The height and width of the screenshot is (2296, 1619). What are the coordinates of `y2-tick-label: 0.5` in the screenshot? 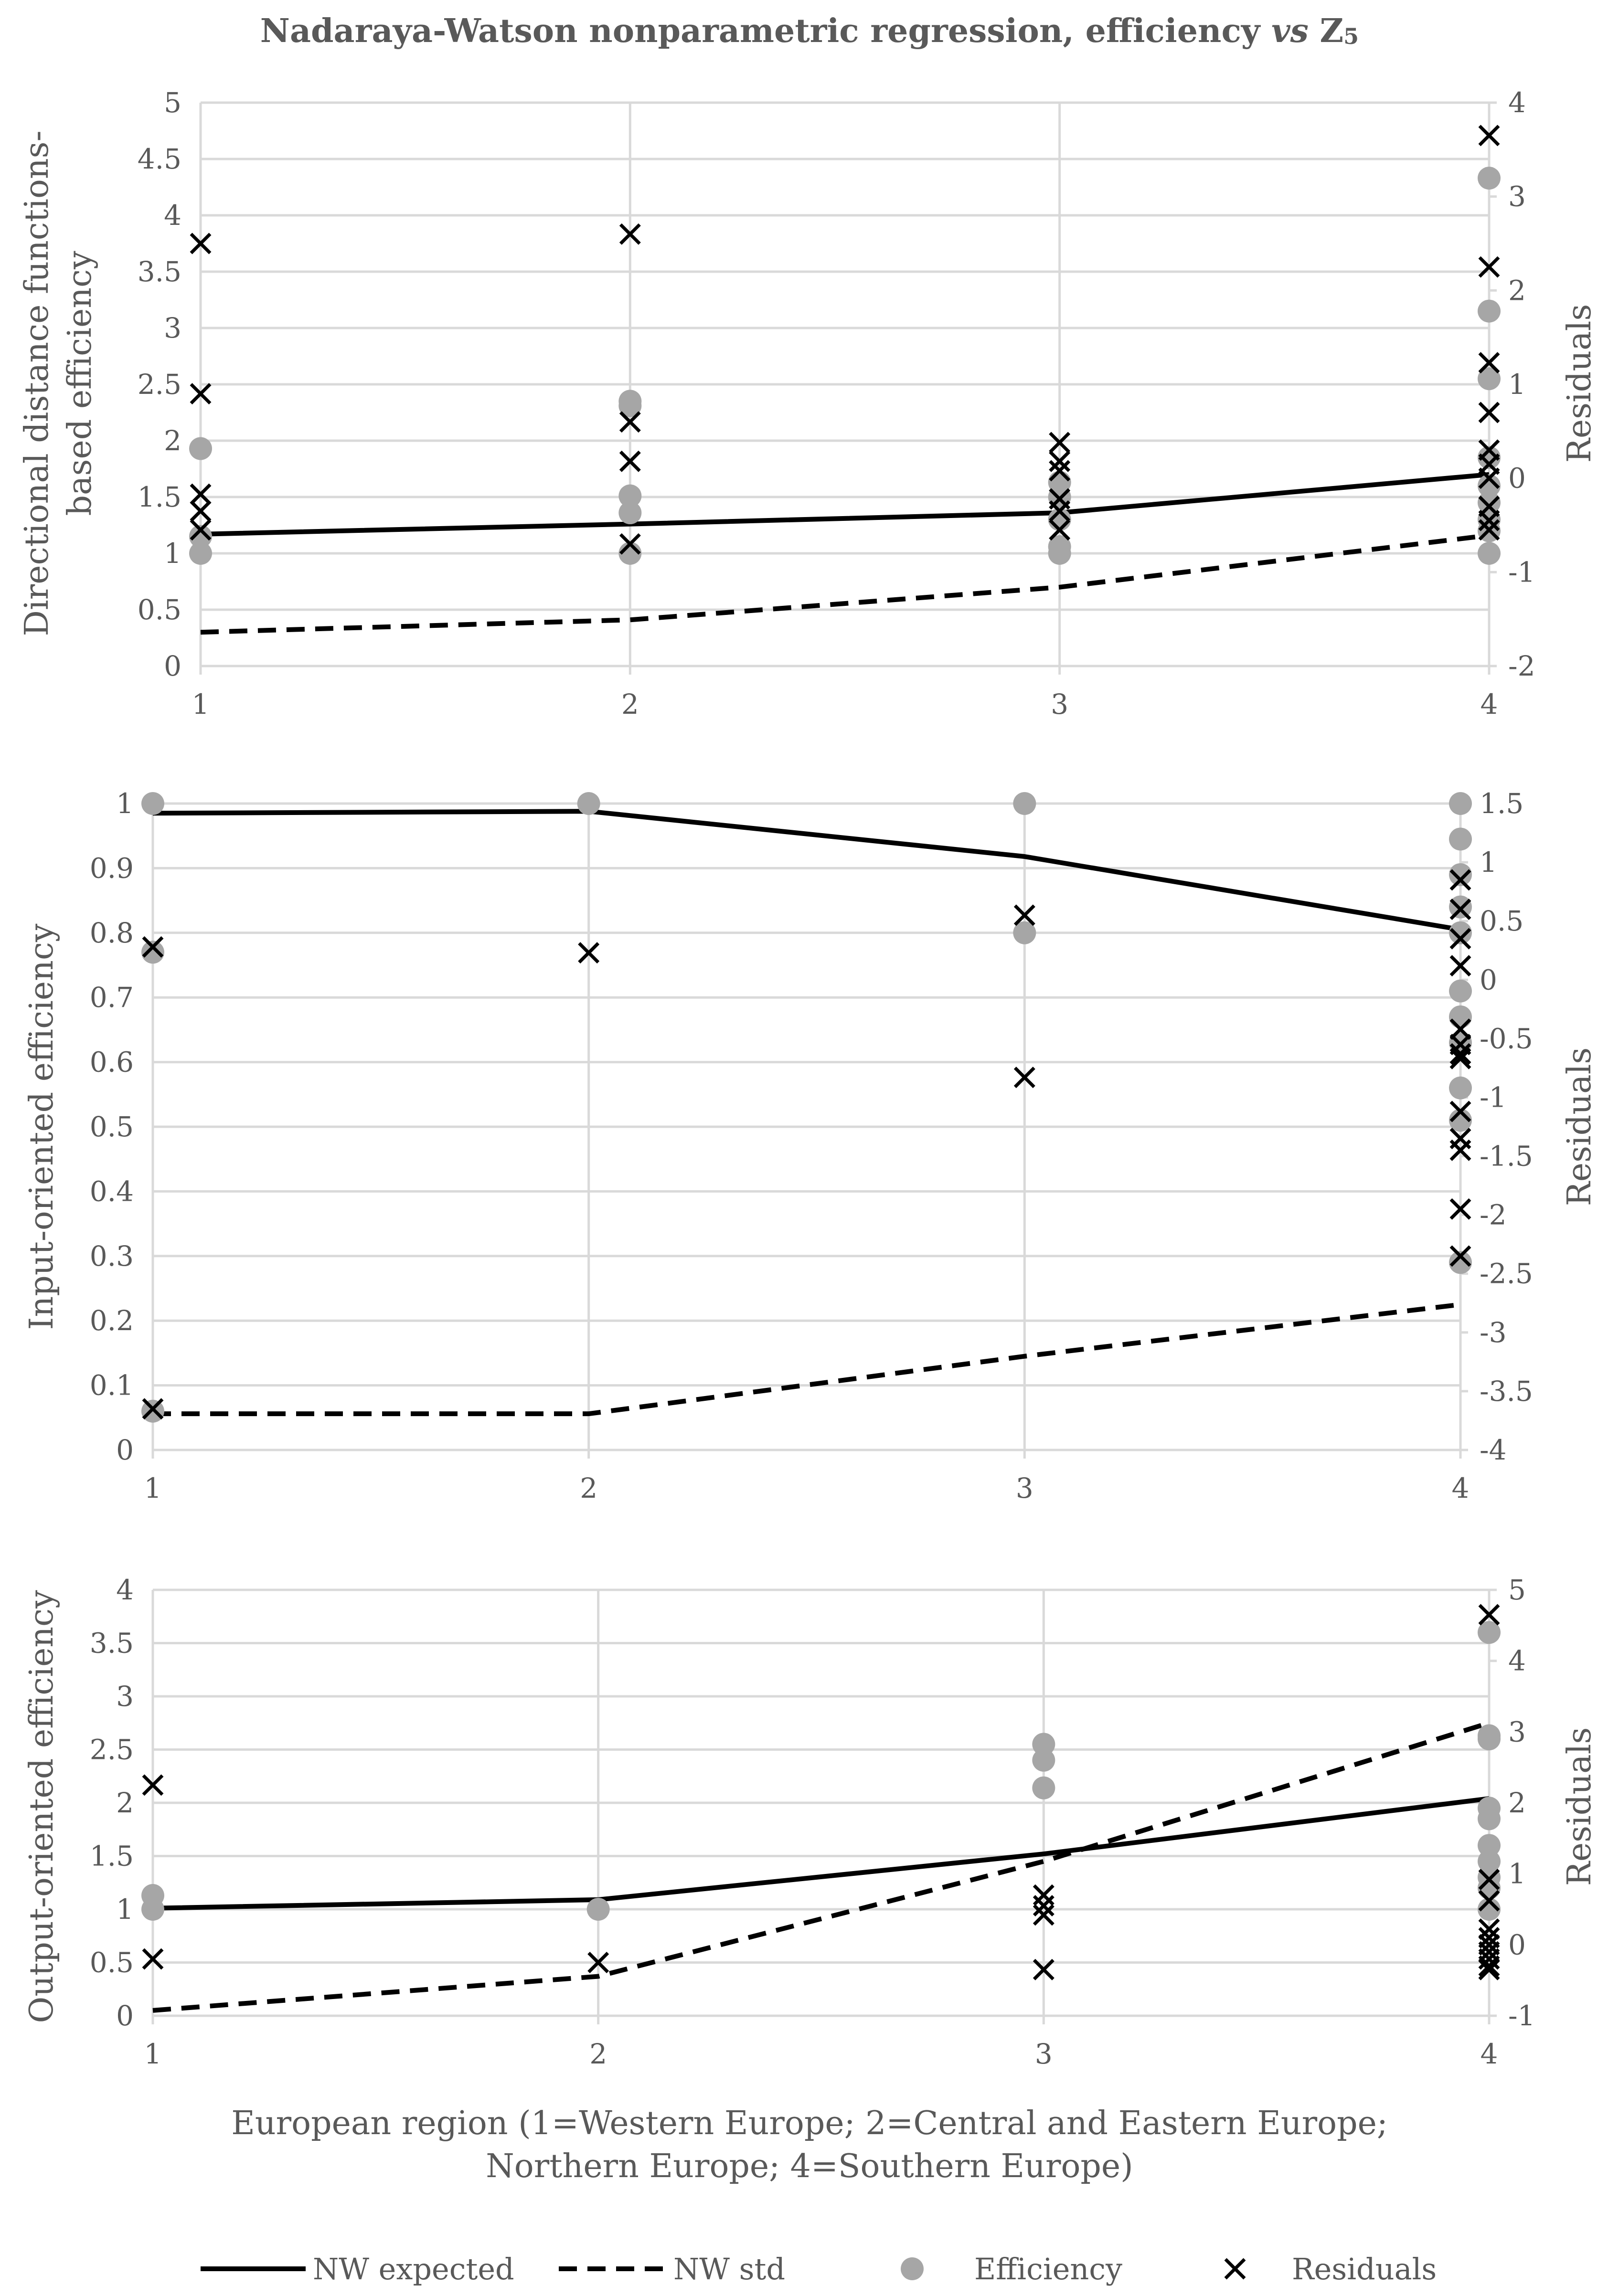 It's located at (1501, 921).